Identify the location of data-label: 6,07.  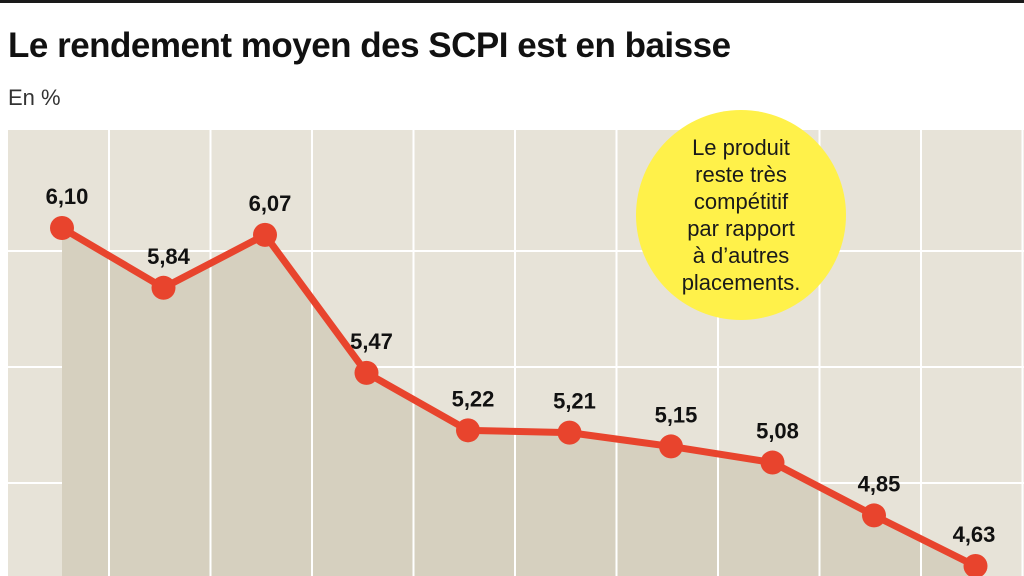
(270, 203).